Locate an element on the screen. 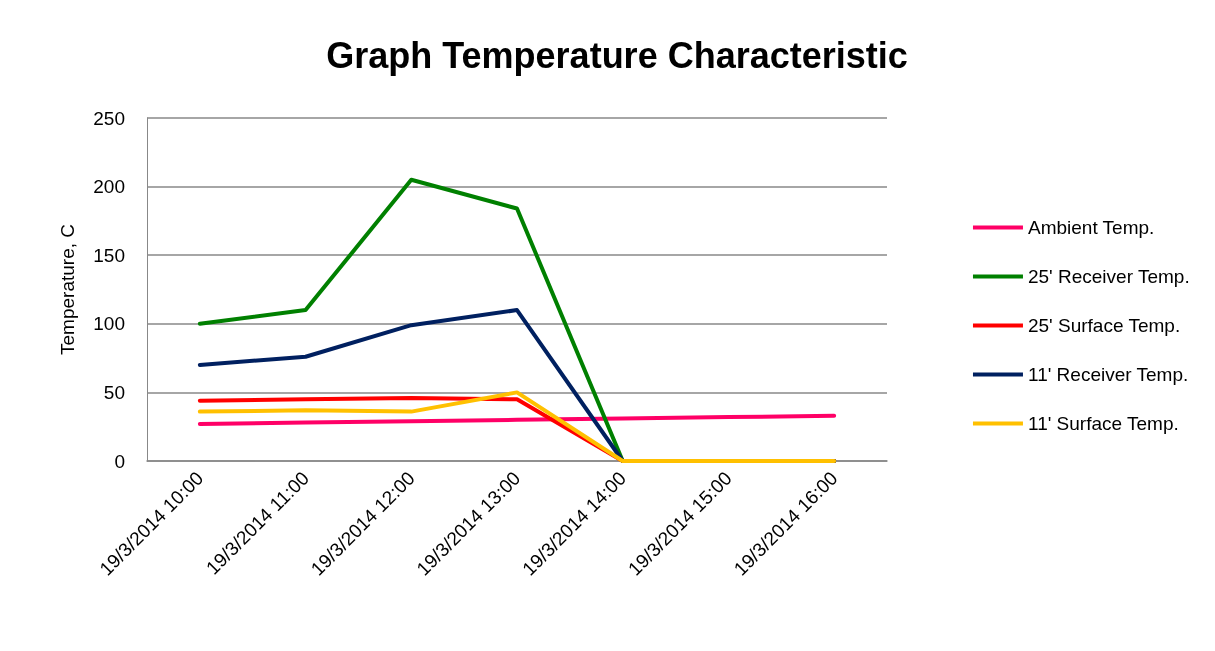 The image size is (1215, 651). y-tick-label: 0 is located at coordinates (119, 461).